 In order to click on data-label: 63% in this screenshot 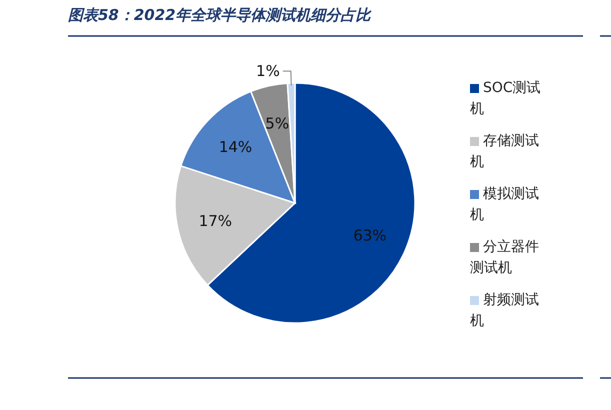, I will do `click(370, 235)`.